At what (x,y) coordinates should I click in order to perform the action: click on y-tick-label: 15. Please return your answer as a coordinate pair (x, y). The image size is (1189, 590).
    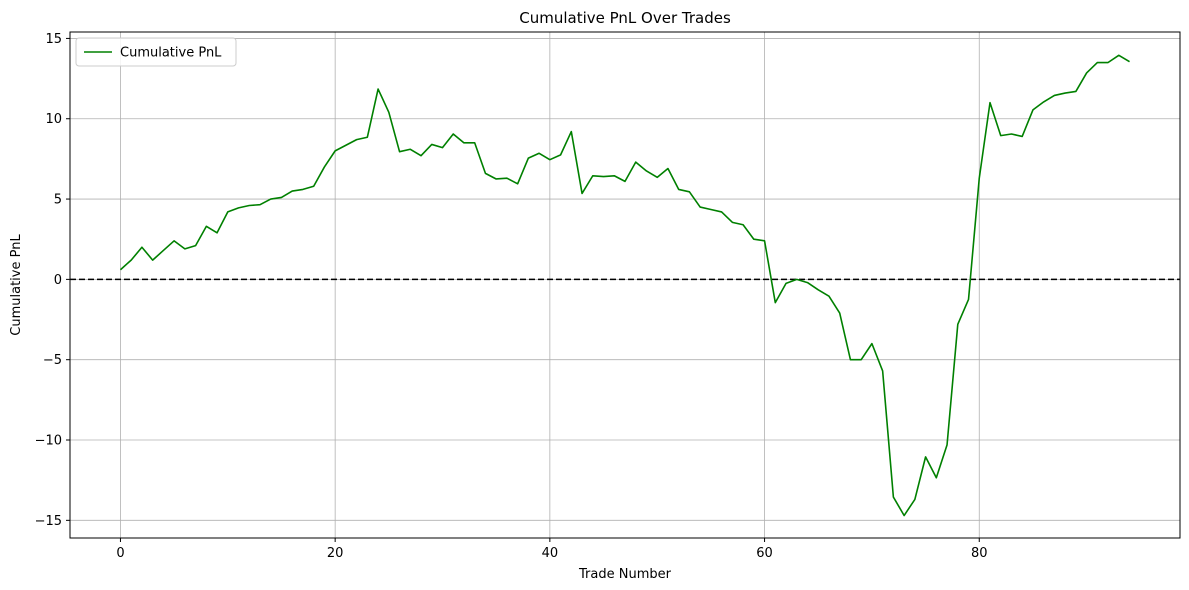
    Looking at the image, I should click on (53, 39).